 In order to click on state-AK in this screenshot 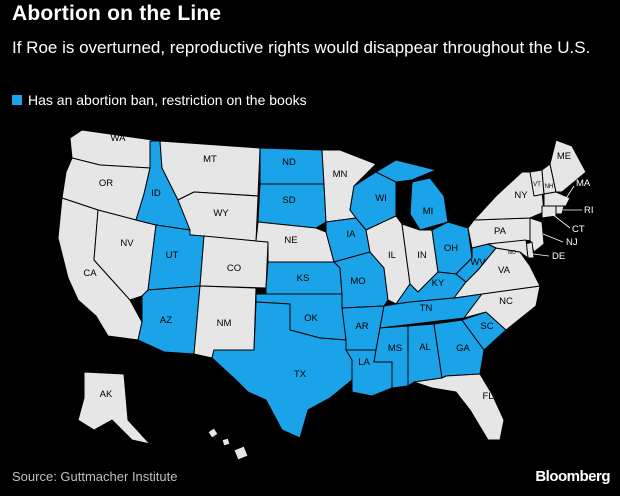, I will do `click(114, 408)`.